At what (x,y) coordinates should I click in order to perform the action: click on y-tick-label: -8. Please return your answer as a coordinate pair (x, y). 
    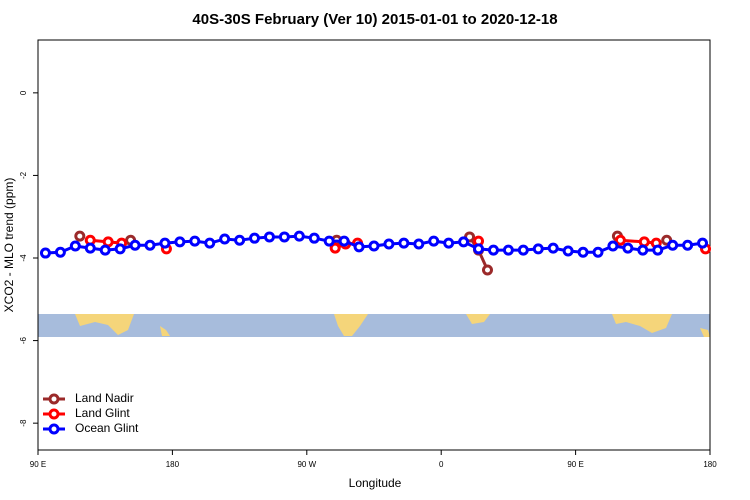
    Looking at the image, I should click on (23, 423).